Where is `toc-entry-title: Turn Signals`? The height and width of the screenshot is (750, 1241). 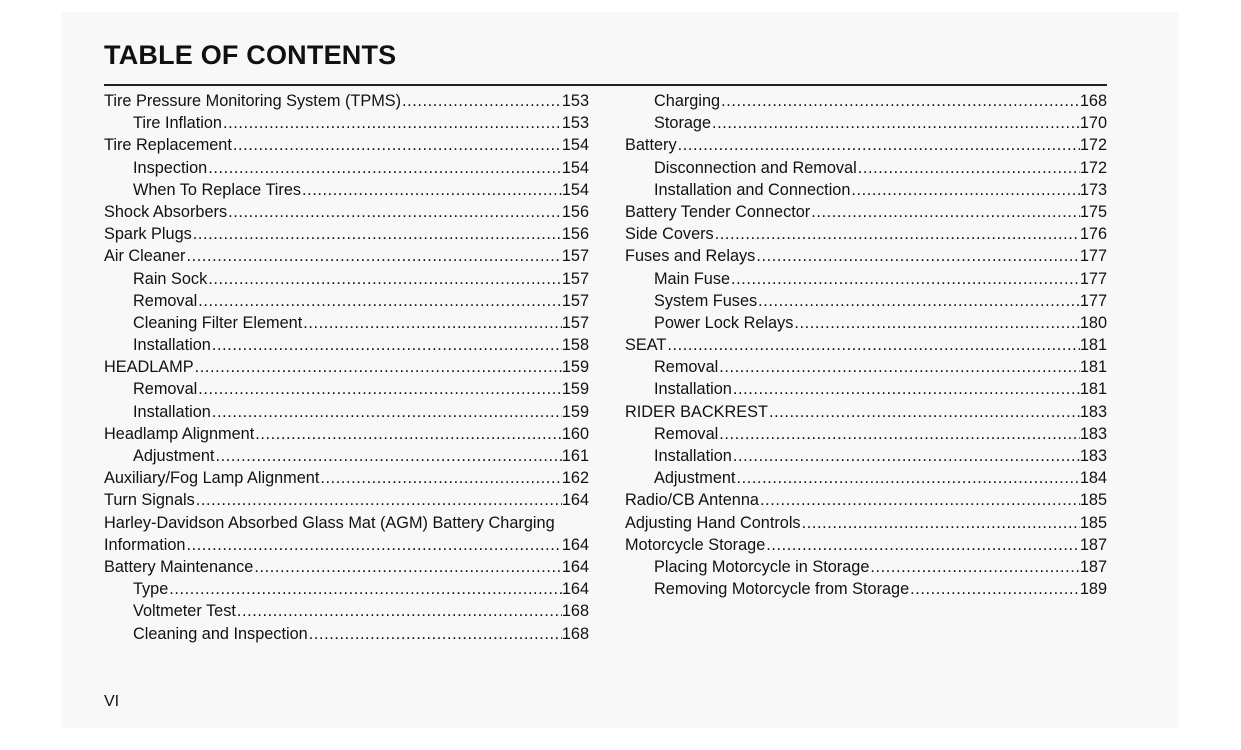 toc-entry-title: Turn Signals is located at coordinates (149, 500).